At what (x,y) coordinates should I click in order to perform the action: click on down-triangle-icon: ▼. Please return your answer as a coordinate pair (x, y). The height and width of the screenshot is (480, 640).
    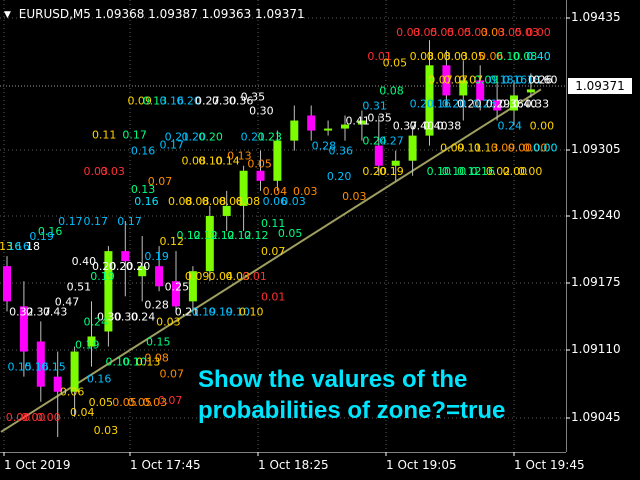
    Looking at the image, I should click on (7, 15).